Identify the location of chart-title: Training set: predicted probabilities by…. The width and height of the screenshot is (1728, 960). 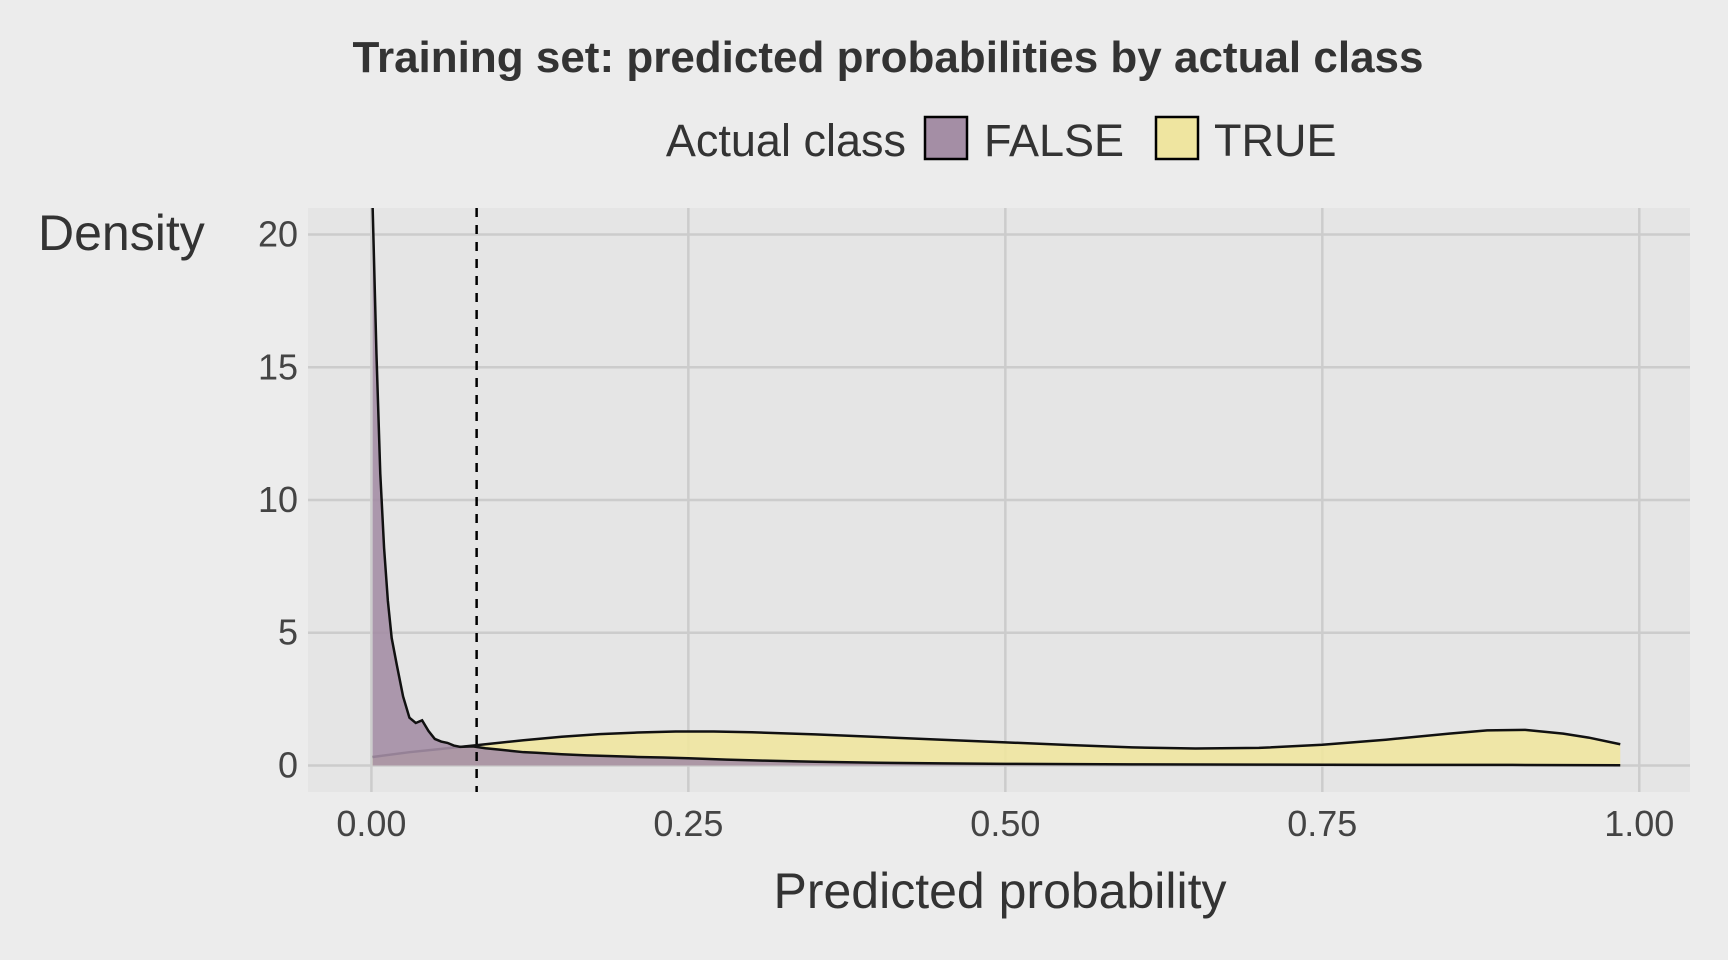
(888, 57).